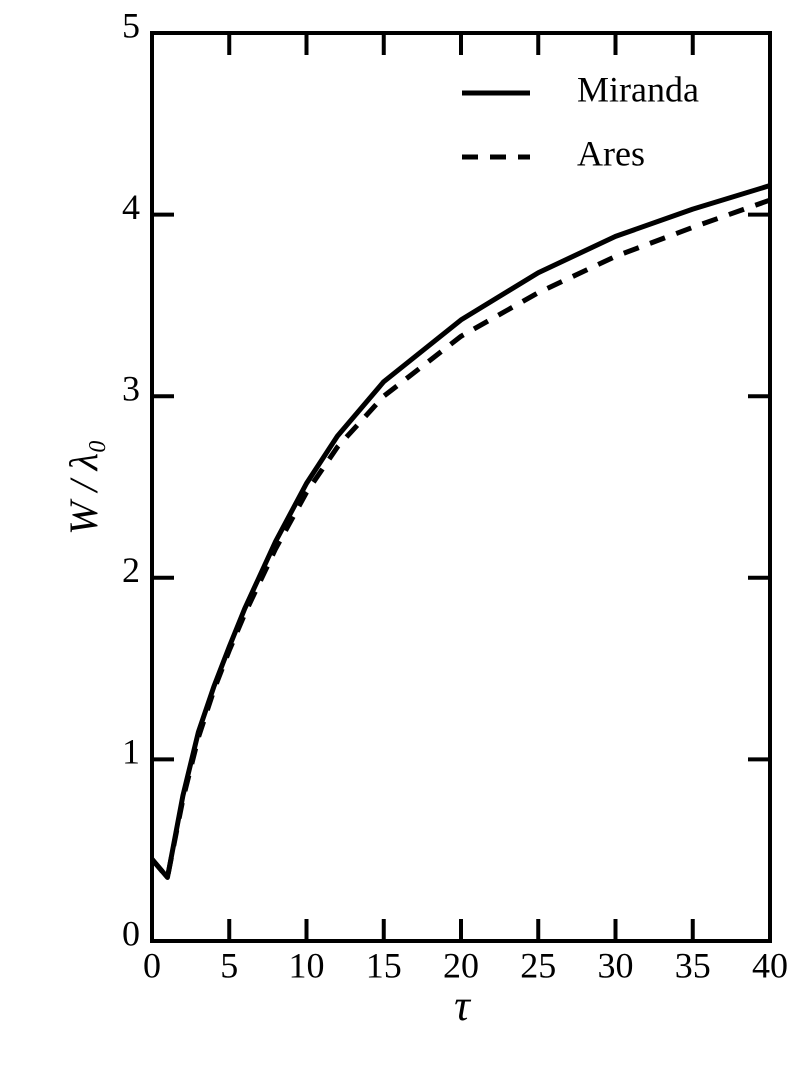 The width and height of the screenshot is (810, 1080). Describe the element at coordinates (693, 965) in the screenshot. I see `x-tick-label: 35` at that location.